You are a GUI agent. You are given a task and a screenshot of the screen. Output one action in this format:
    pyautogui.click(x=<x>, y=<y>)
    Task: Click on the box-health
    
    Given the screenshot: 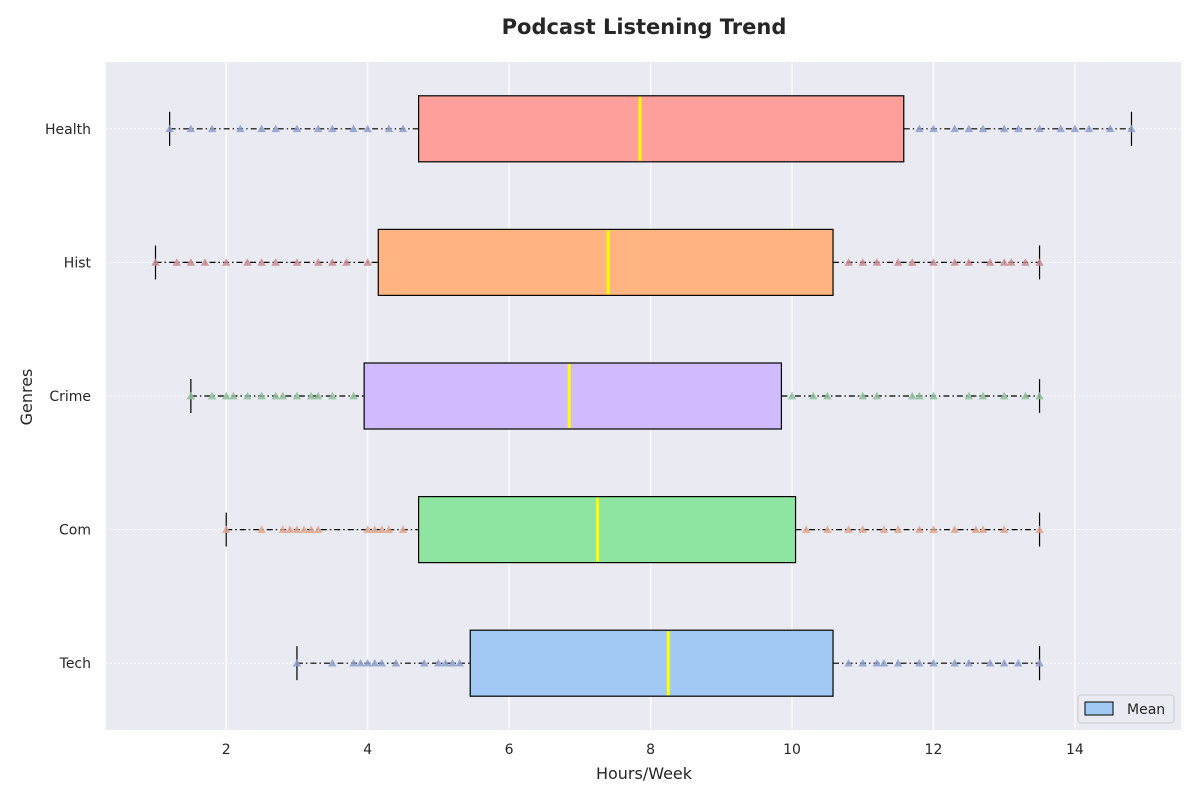 What is the action you would take?
    pyautogui.click(x=650, y=129)
    